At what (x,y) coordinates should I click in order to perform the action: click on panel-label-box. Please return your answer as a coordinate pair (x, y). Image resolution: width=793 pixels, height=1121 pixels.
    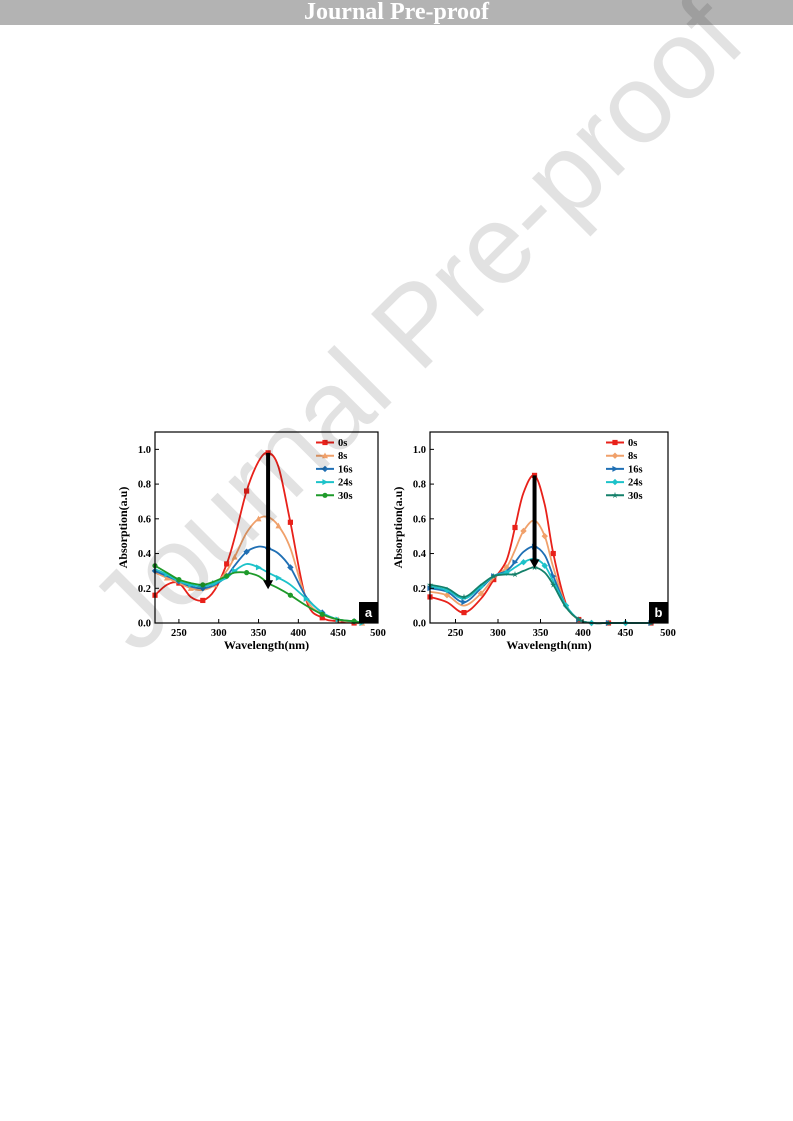
    Looking at the image, I should click on (368, 612).